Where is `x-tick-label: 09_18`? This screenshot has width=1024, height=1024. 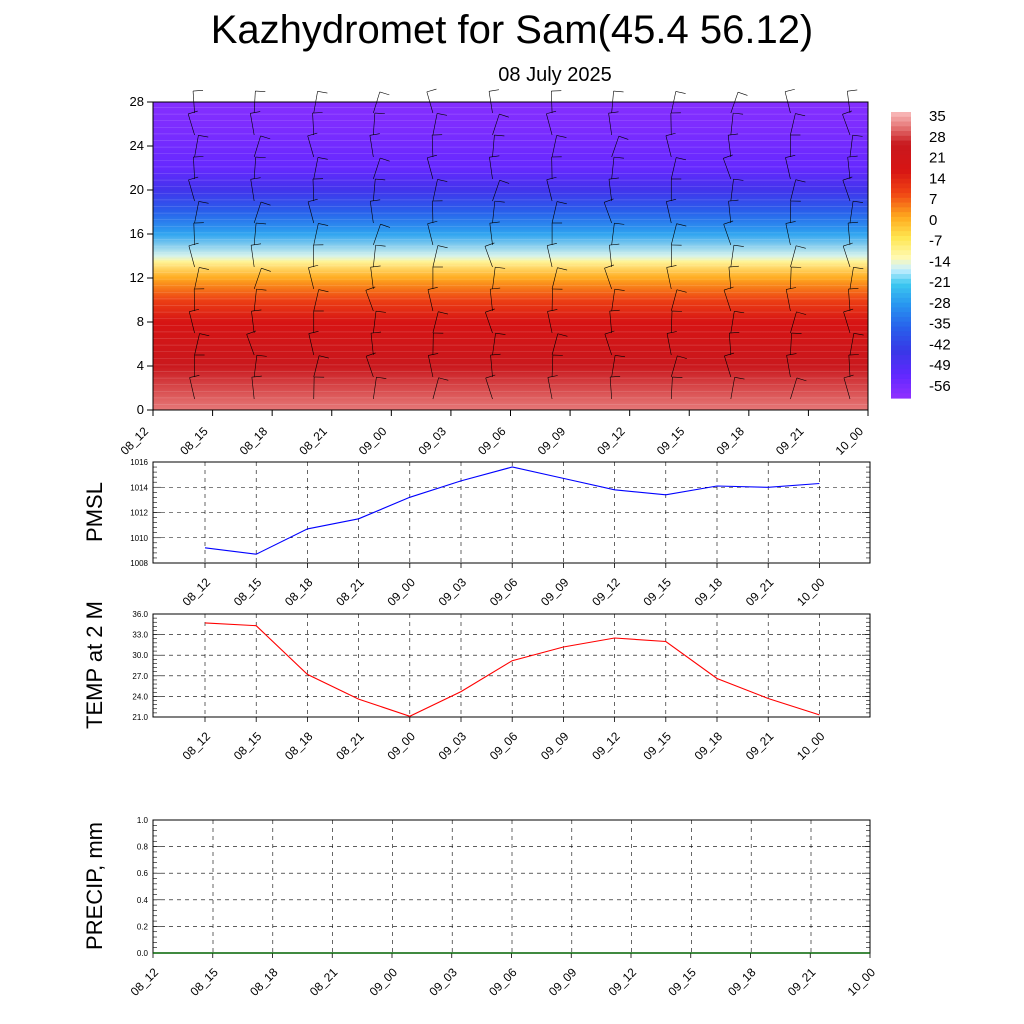 x-tick-label: 09_18 is located at coordinates (709, 746).